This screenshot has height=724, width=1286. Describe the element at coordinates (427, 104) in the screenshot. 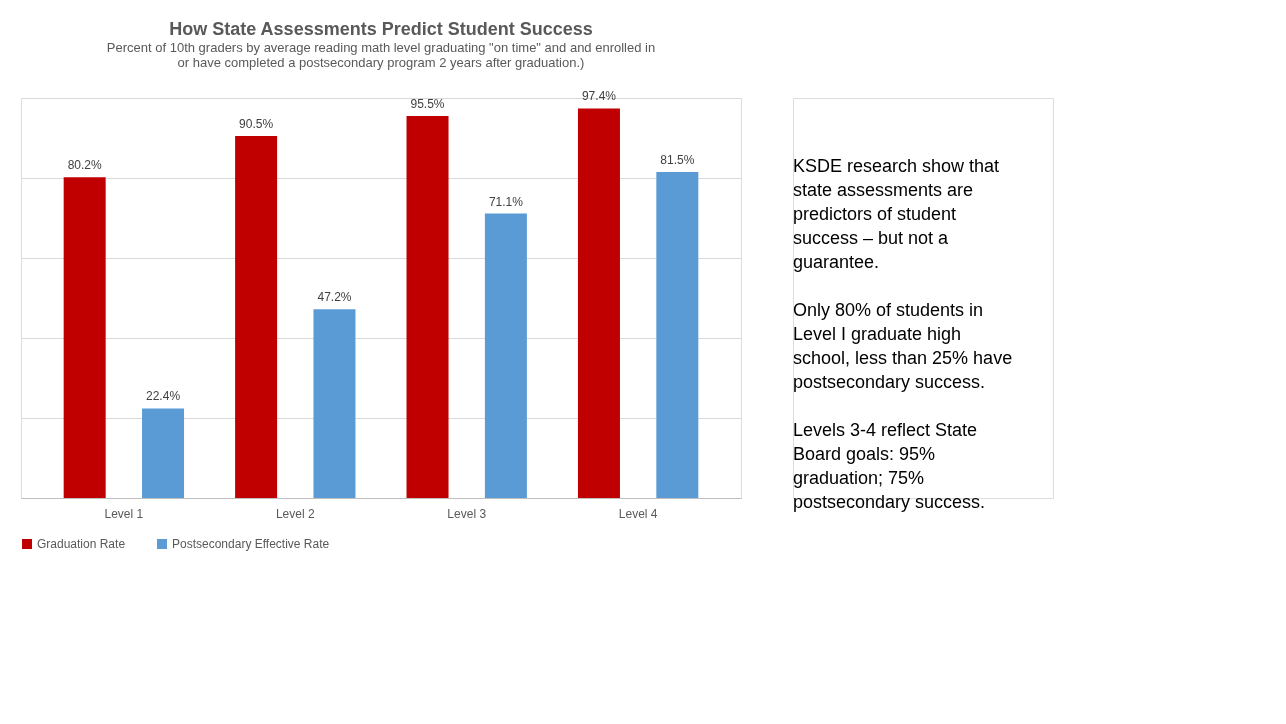

I see `data-label: 95.5%` at that location.